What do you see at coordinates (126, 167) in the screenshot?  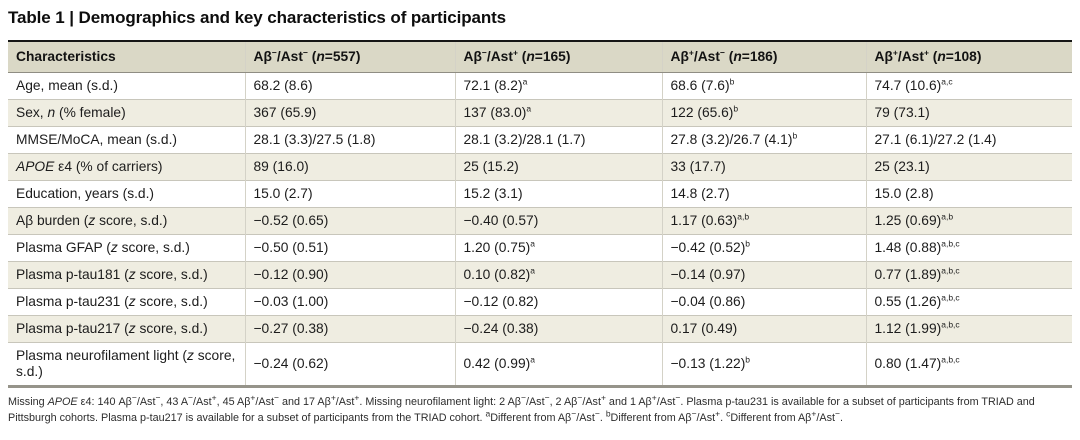 I see `row-label: APOE ε4 (% of carriers)` at bounding box center [126, 167].